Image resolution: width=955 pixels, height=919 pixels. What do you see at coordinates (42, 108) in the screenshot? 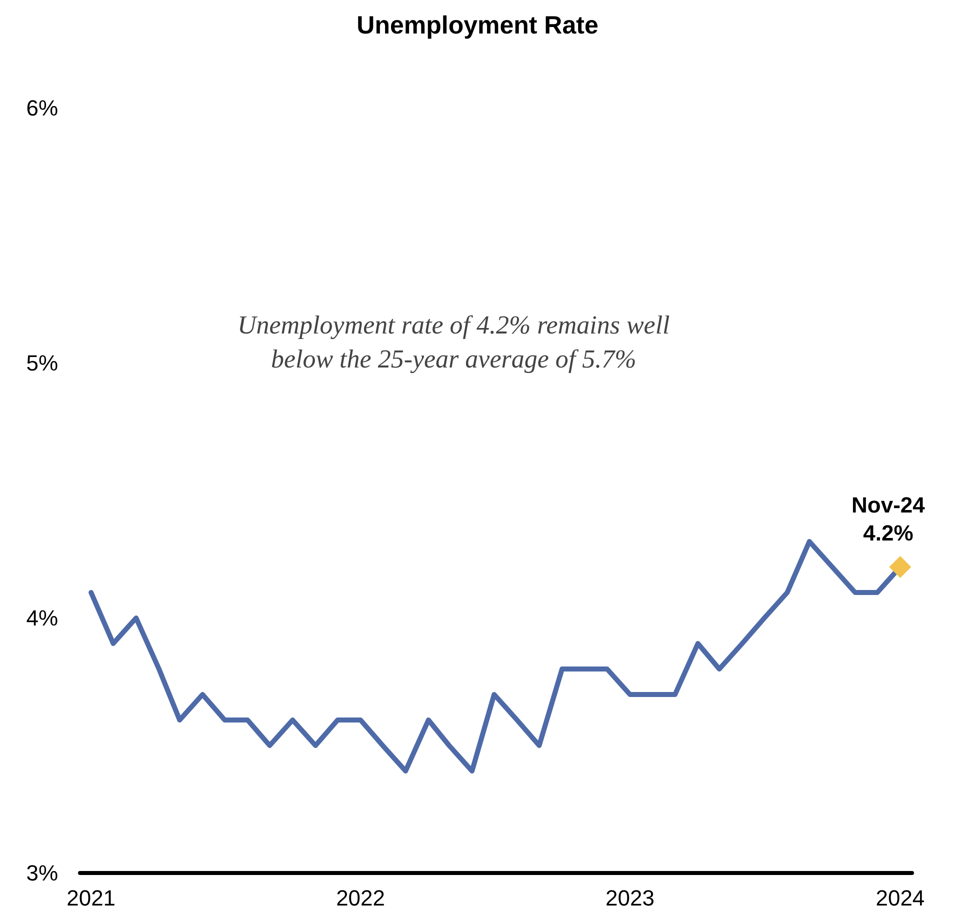
I see `y-tick-label: 6%` at bounding box center [42, 108].